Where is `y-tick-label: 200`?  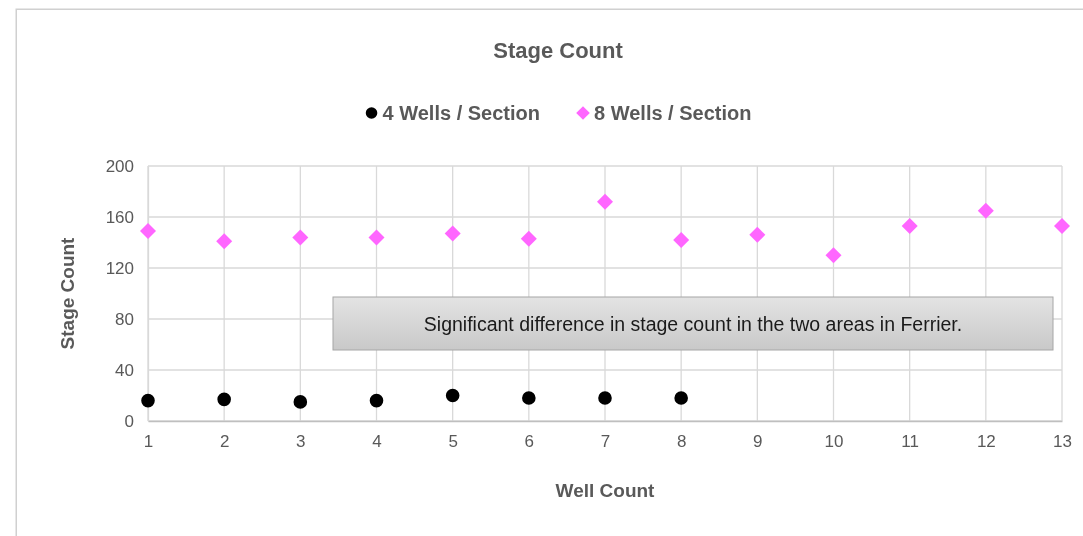 y-tick-label: 200 is located at coordinates (119, 166).